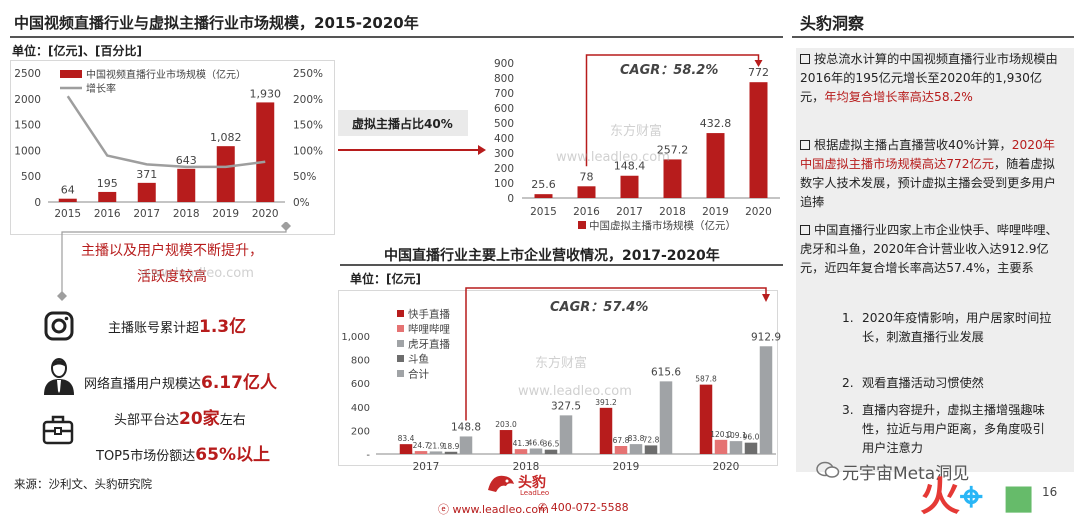 This screenshot has width=1080, height=518. Describe the element at coordinates (266, 93) in the screenshot. I see `bar-value-label: 1,930` at that location.